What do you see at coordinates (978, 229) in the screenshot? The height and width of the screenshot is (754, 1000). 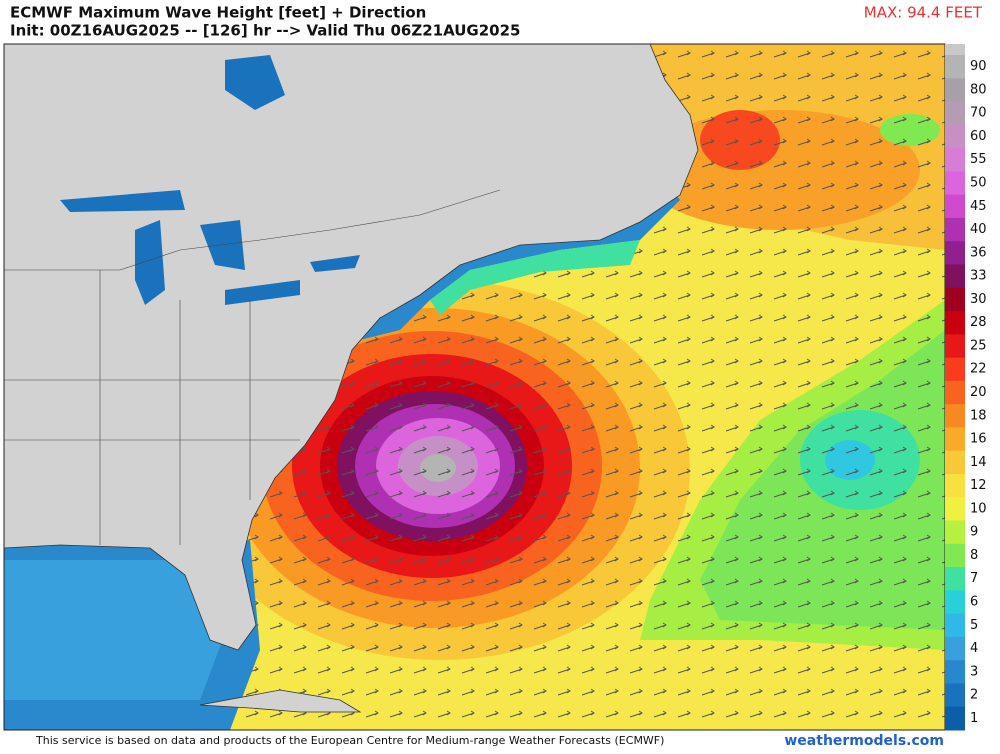 I see `colorbar-label: 40` at bounding box center [978, 229].